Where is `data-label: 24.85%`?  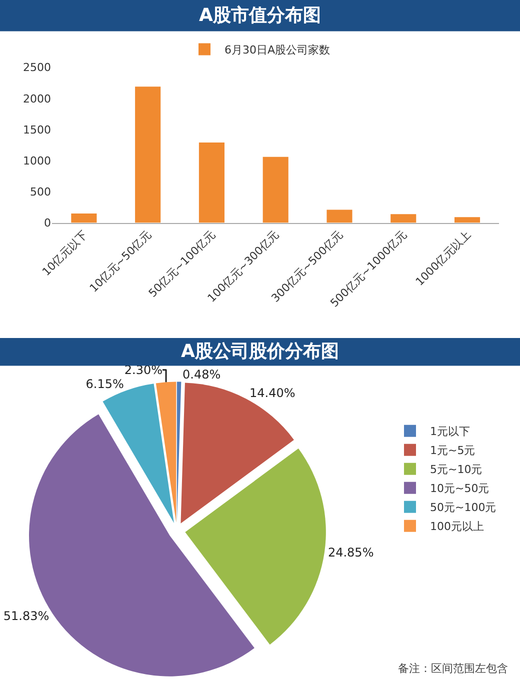 data-label: 24.85% is located at coordinates (351, 553).